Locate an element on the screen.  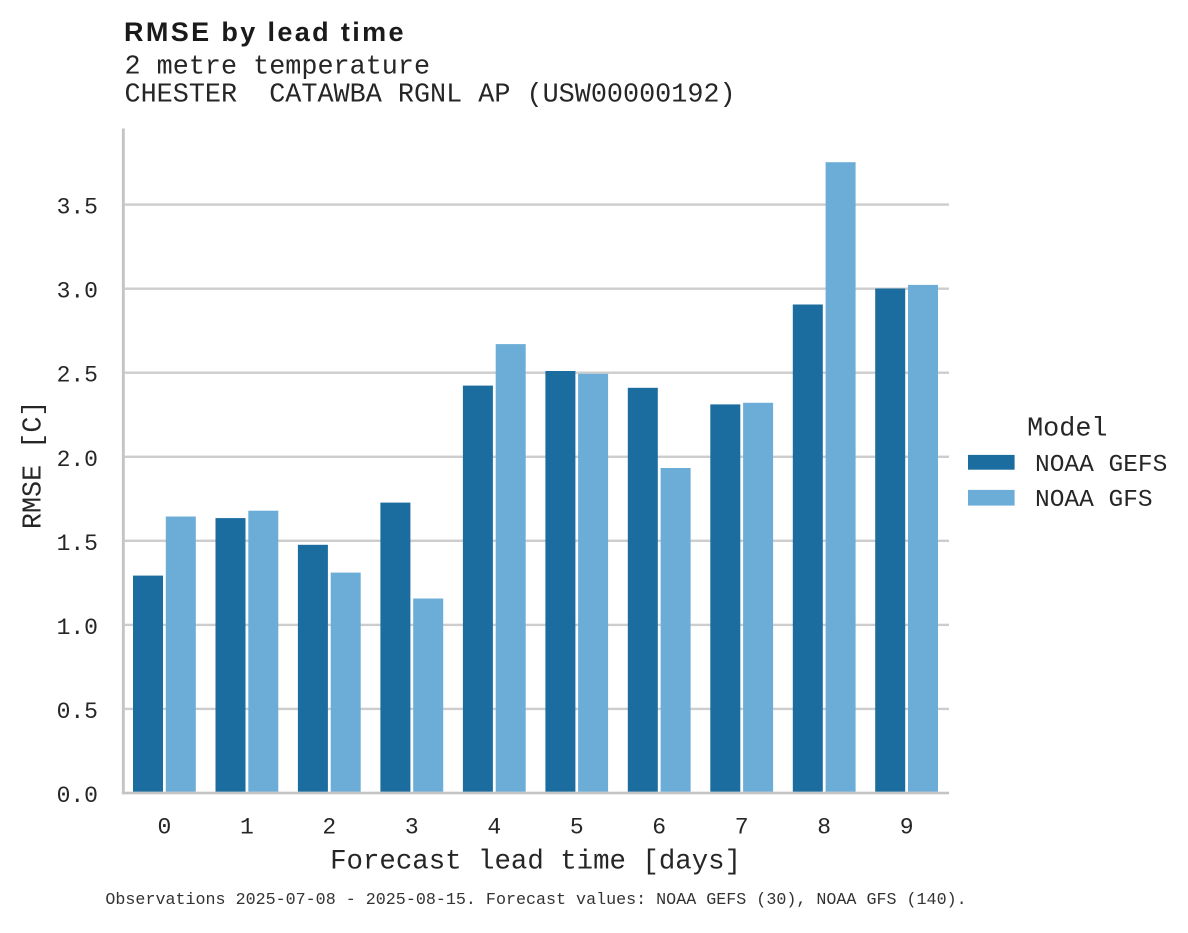
svg-text: 4 is located at coordinates (494, 828).